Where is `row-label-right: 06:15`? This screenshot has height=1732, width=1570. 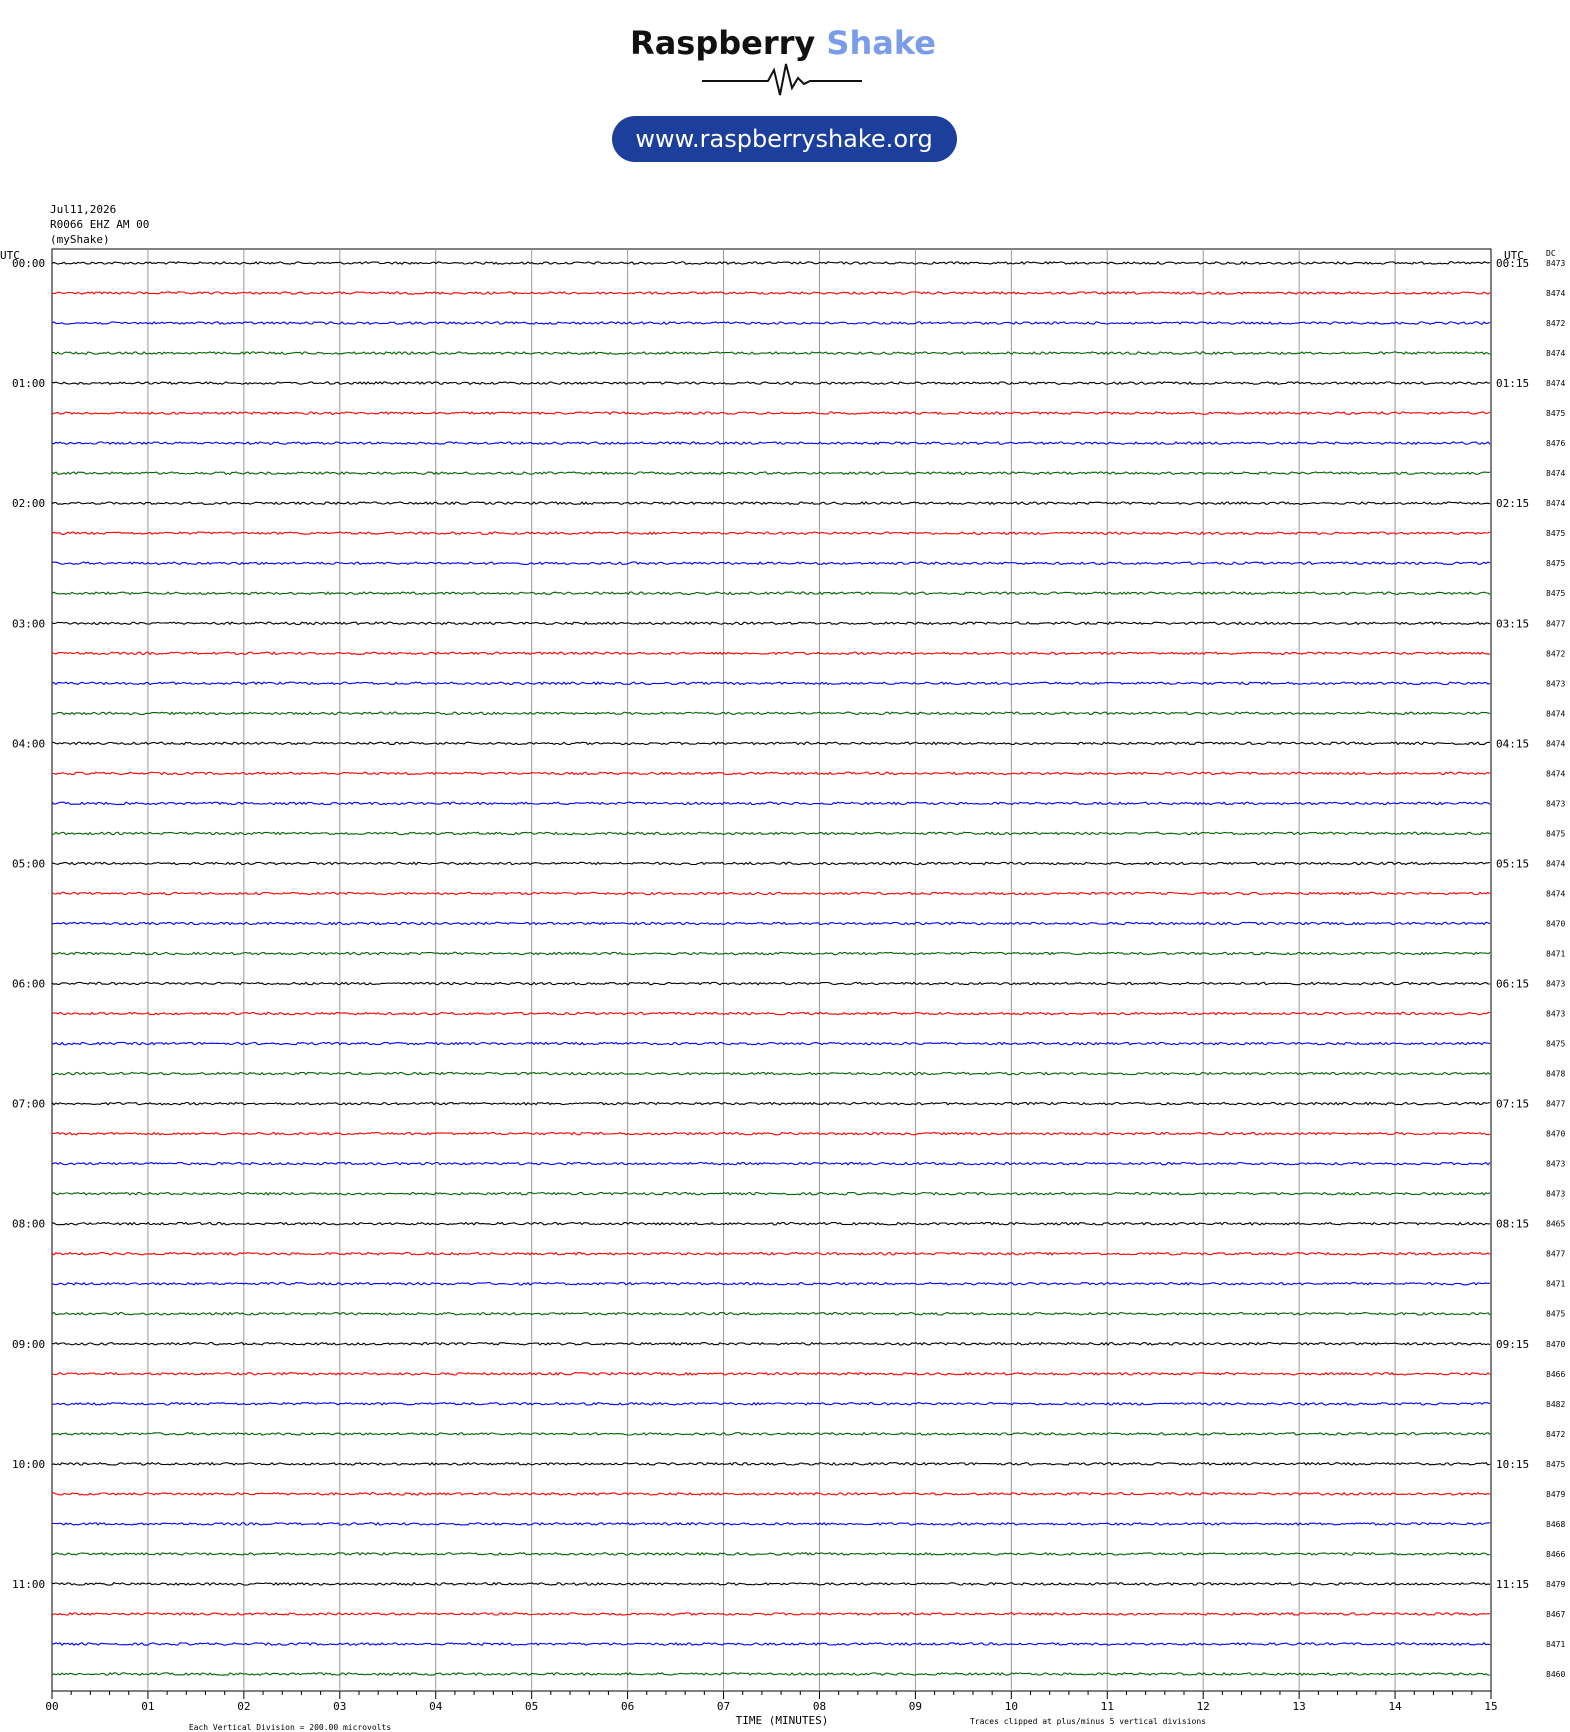
row-label-right: 06:15 is located at coordinates (1512, 984).